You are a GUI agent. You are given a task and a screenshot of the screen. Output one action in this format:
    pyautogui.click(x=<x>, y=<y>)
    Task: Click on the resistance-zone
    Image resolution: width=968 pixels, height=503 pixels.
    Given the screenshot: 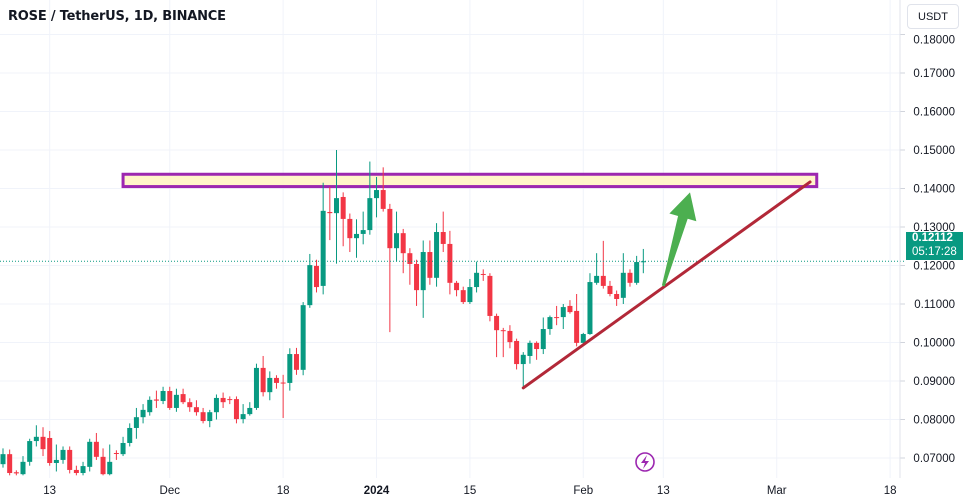 What is the action you would take?
    pyautogui.click(x=470, y=180)
    